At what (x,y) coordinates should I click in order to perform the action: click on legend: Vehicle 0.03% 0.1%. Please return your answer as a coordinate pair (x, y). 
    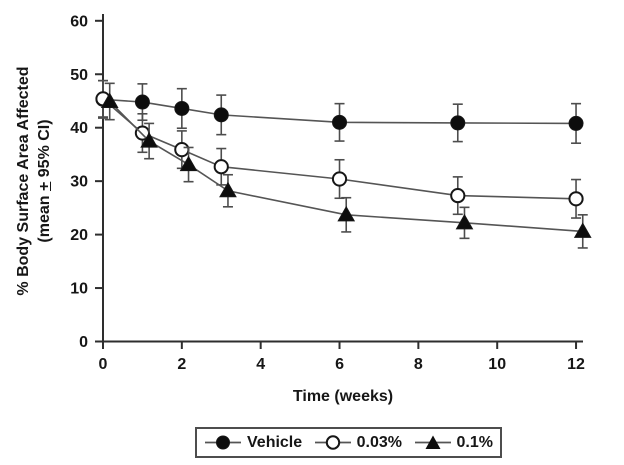
    Looking at the image, I should click on (348, 442).